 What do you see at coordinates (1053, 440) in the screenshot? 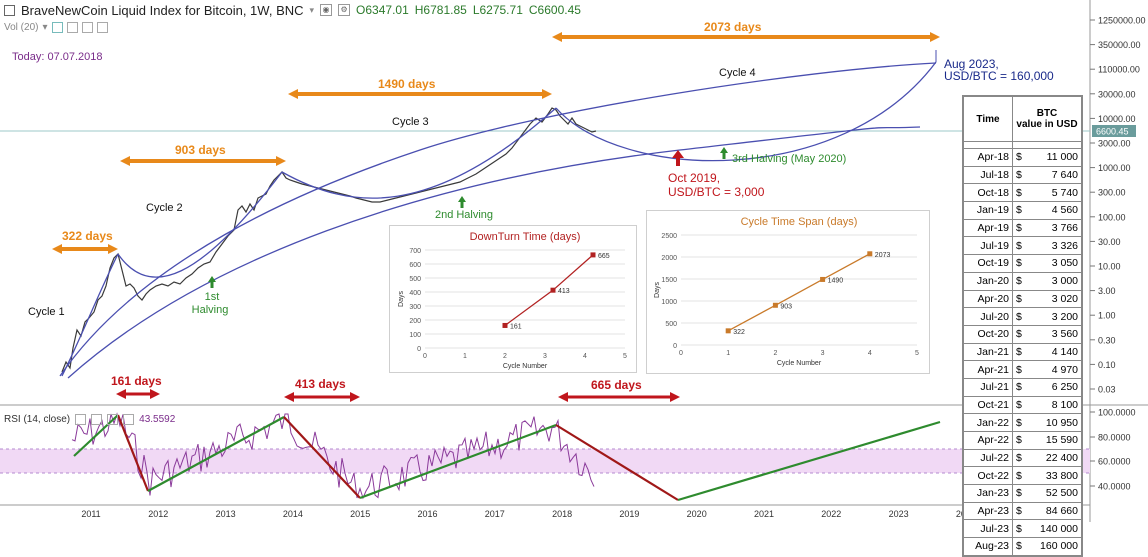
I see `table-cell-value: 15 590` at bounding box center [1053, 440].